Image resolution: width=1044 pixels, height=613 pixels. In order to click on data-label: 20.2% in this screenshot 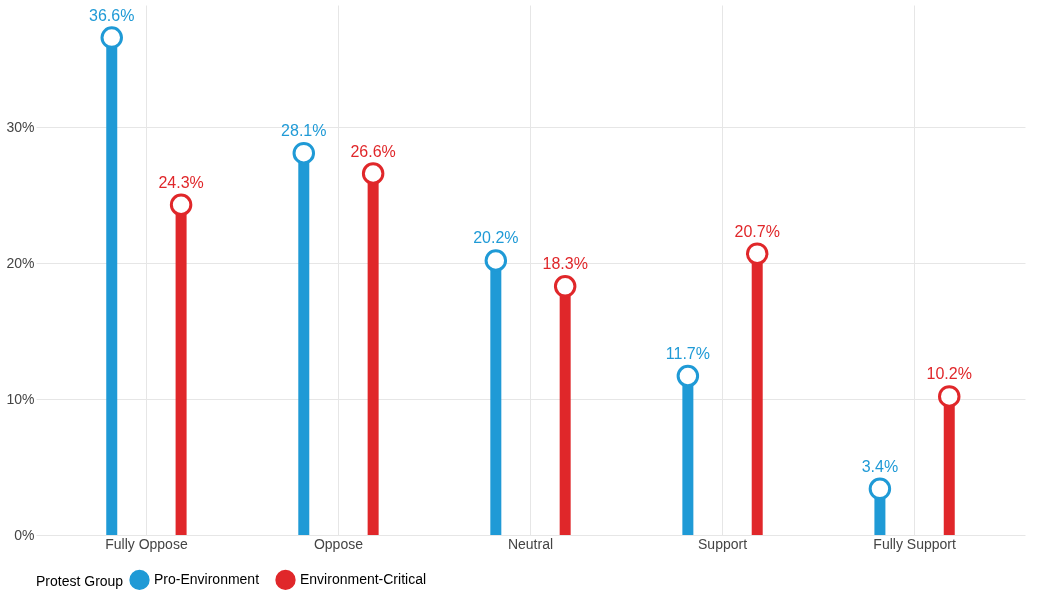, I will do `click(496, 238)`.